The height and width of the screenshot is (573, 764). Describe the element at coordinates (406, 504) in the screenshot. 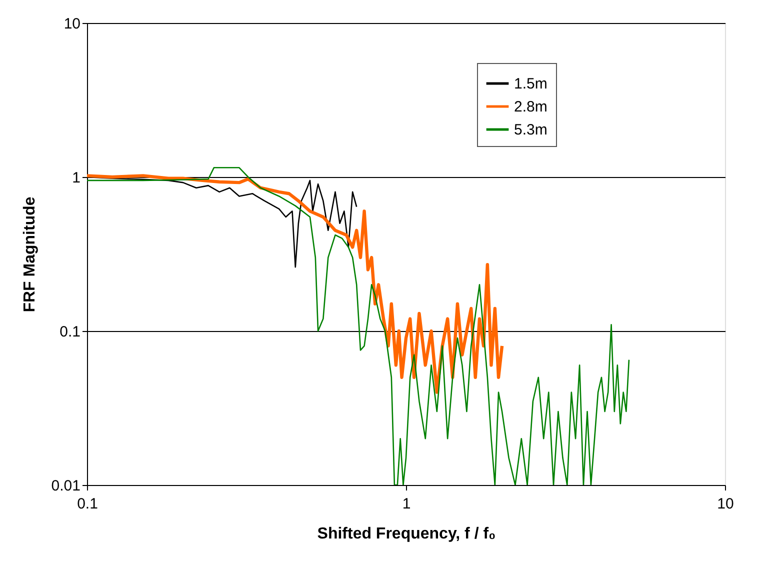

I see `x-tick-label: 1` at that location.